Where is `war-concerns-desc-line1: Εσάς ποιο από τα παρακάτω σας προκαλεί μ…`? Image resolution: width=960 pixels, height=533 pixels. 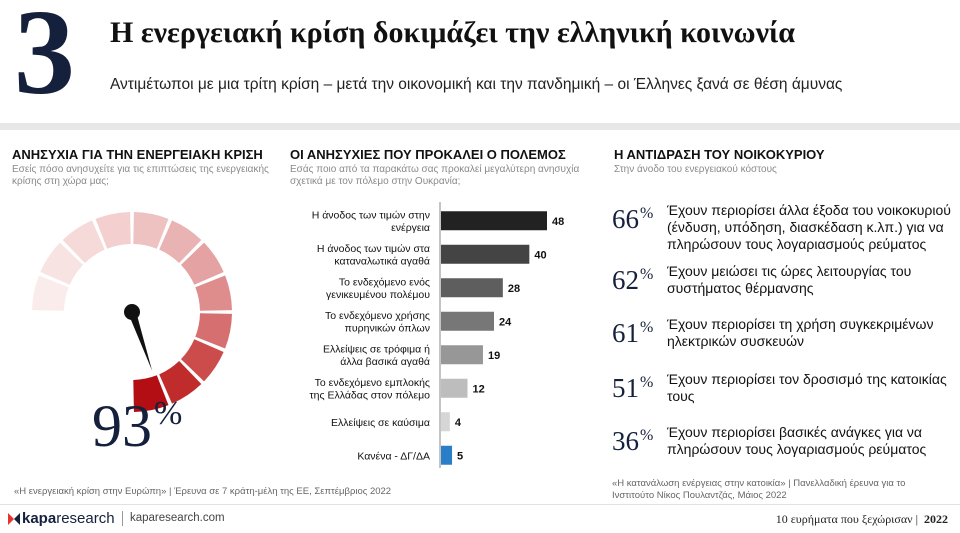
war-concerns-desc-line1: Εσάς ποιο από τα παρακάτω σας προκαλεί μ… is located at coordinates (435, 169).